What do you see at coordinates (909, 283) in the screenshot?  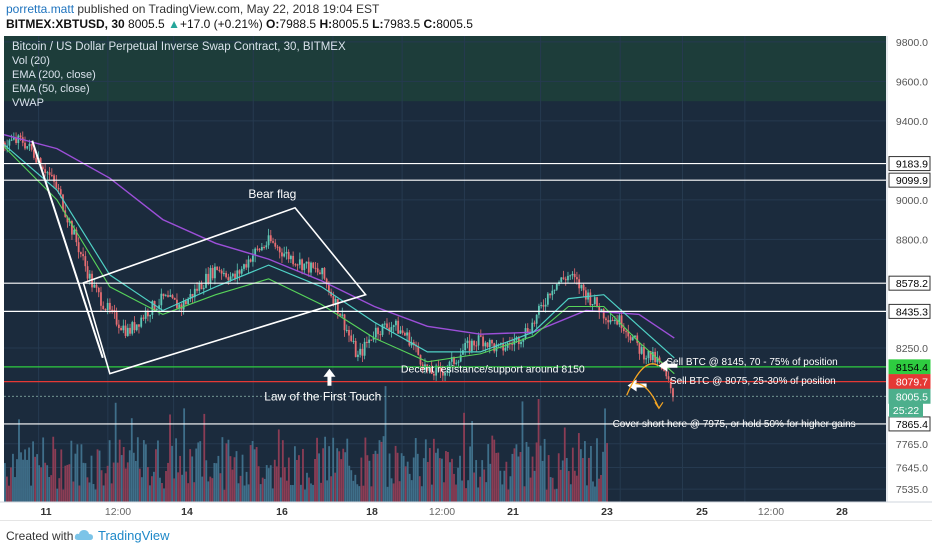 I see `level-price-tag` at bounding box center [909, 283].